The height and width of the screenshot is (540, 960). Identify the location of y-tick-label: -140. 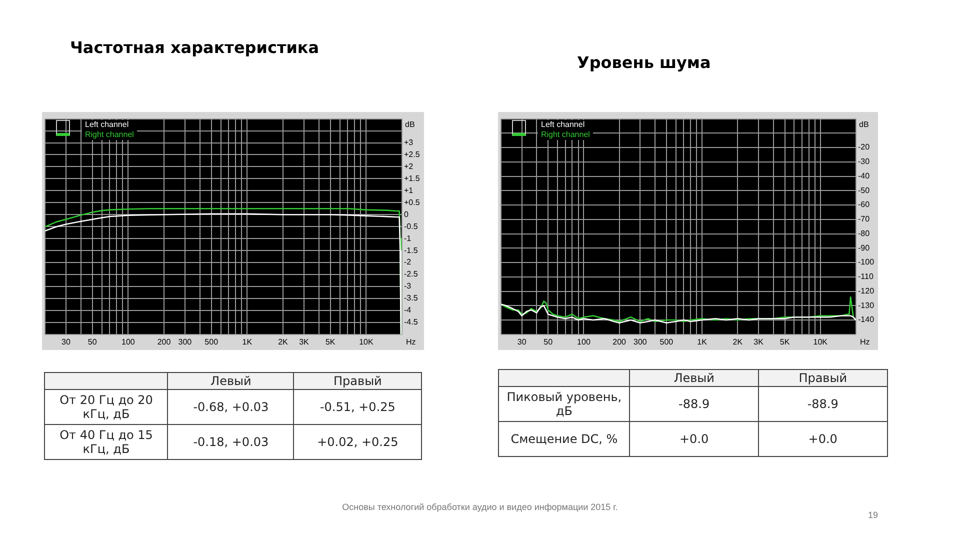
(866, 319).